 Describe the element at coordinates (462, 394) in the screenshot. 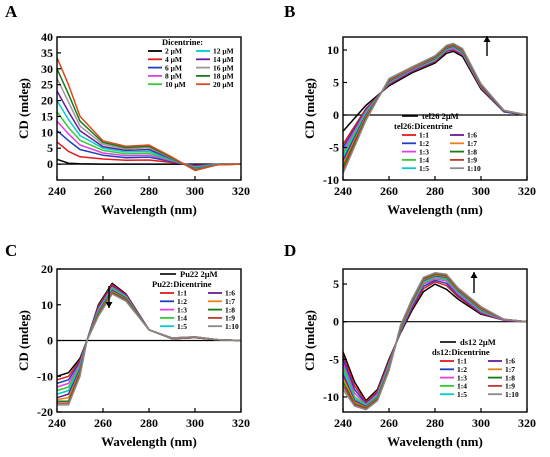

I see `legend-entry: 1:5` at that location.